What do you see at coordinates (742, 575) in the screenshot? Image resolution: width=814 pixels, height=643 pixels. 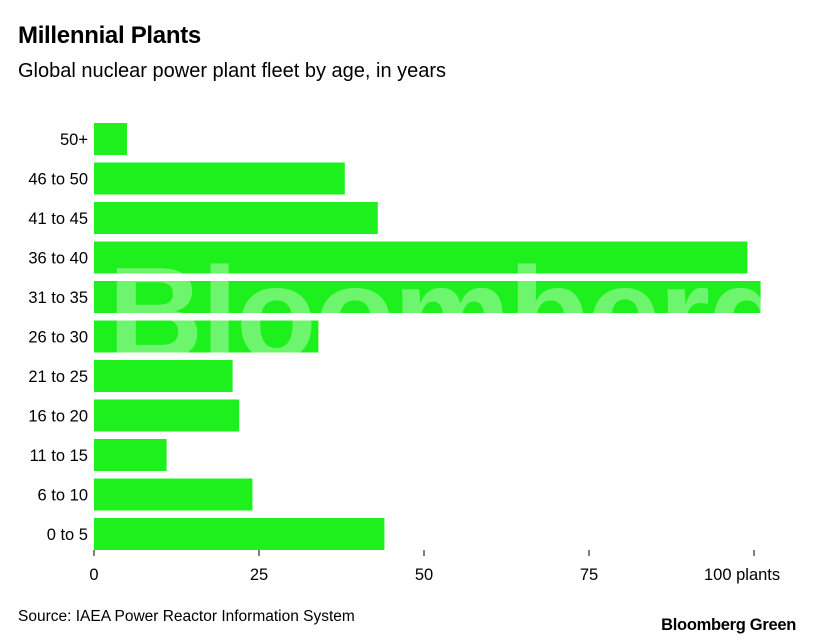 I see `x-tick-label: 100 plants` at bounding box center [742, 575].